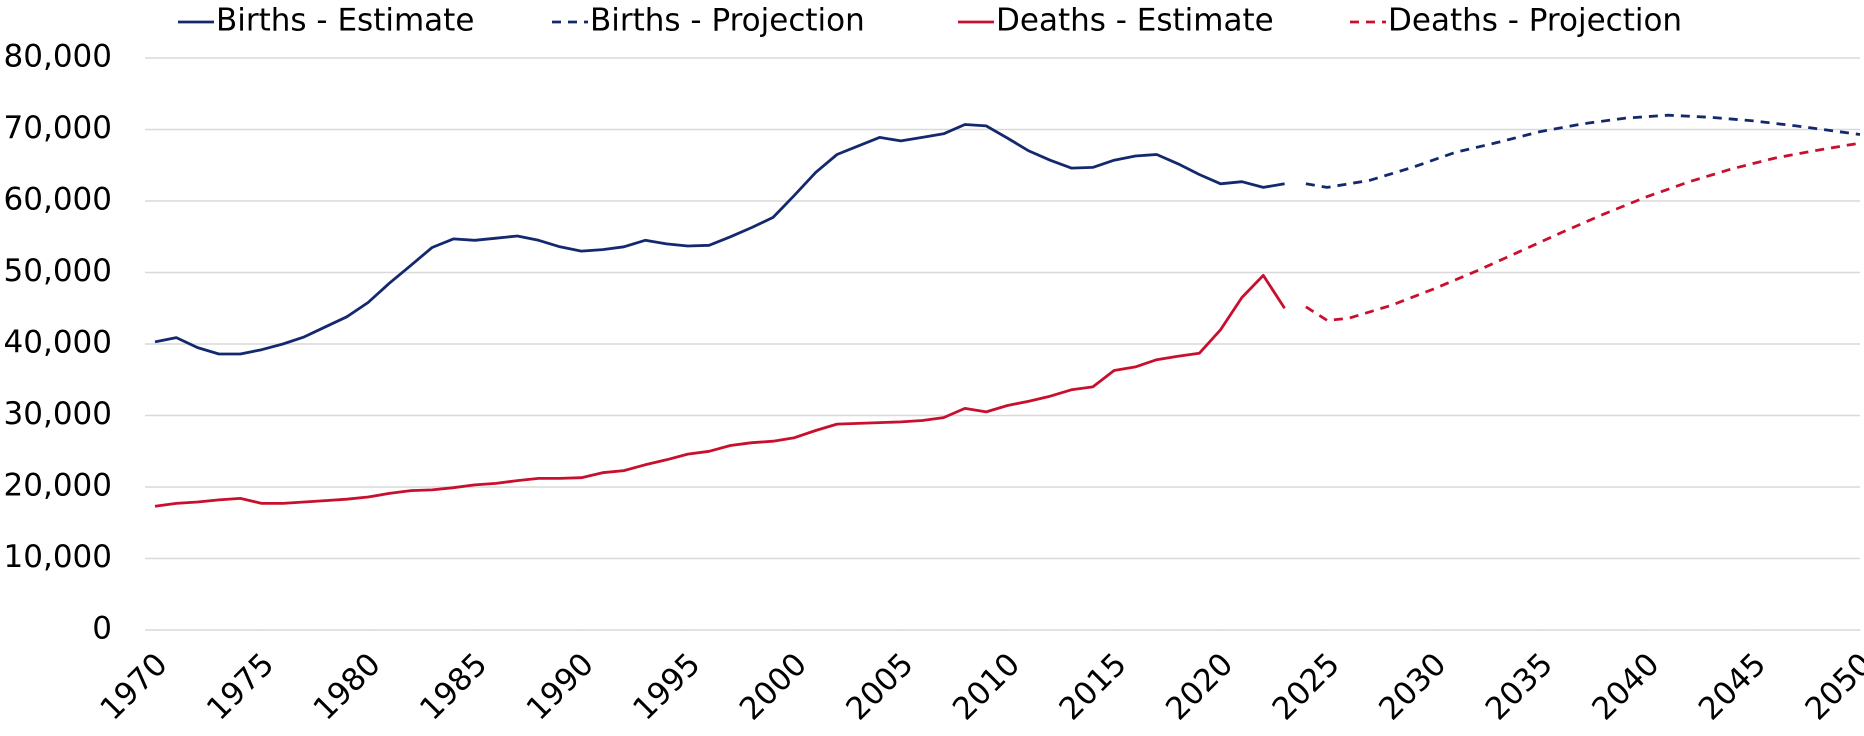 The image size is (1864, 736). Describe the element at coordinates (58, 200) in the screenshot. I see `y-tick-label: 60,000` at that location.